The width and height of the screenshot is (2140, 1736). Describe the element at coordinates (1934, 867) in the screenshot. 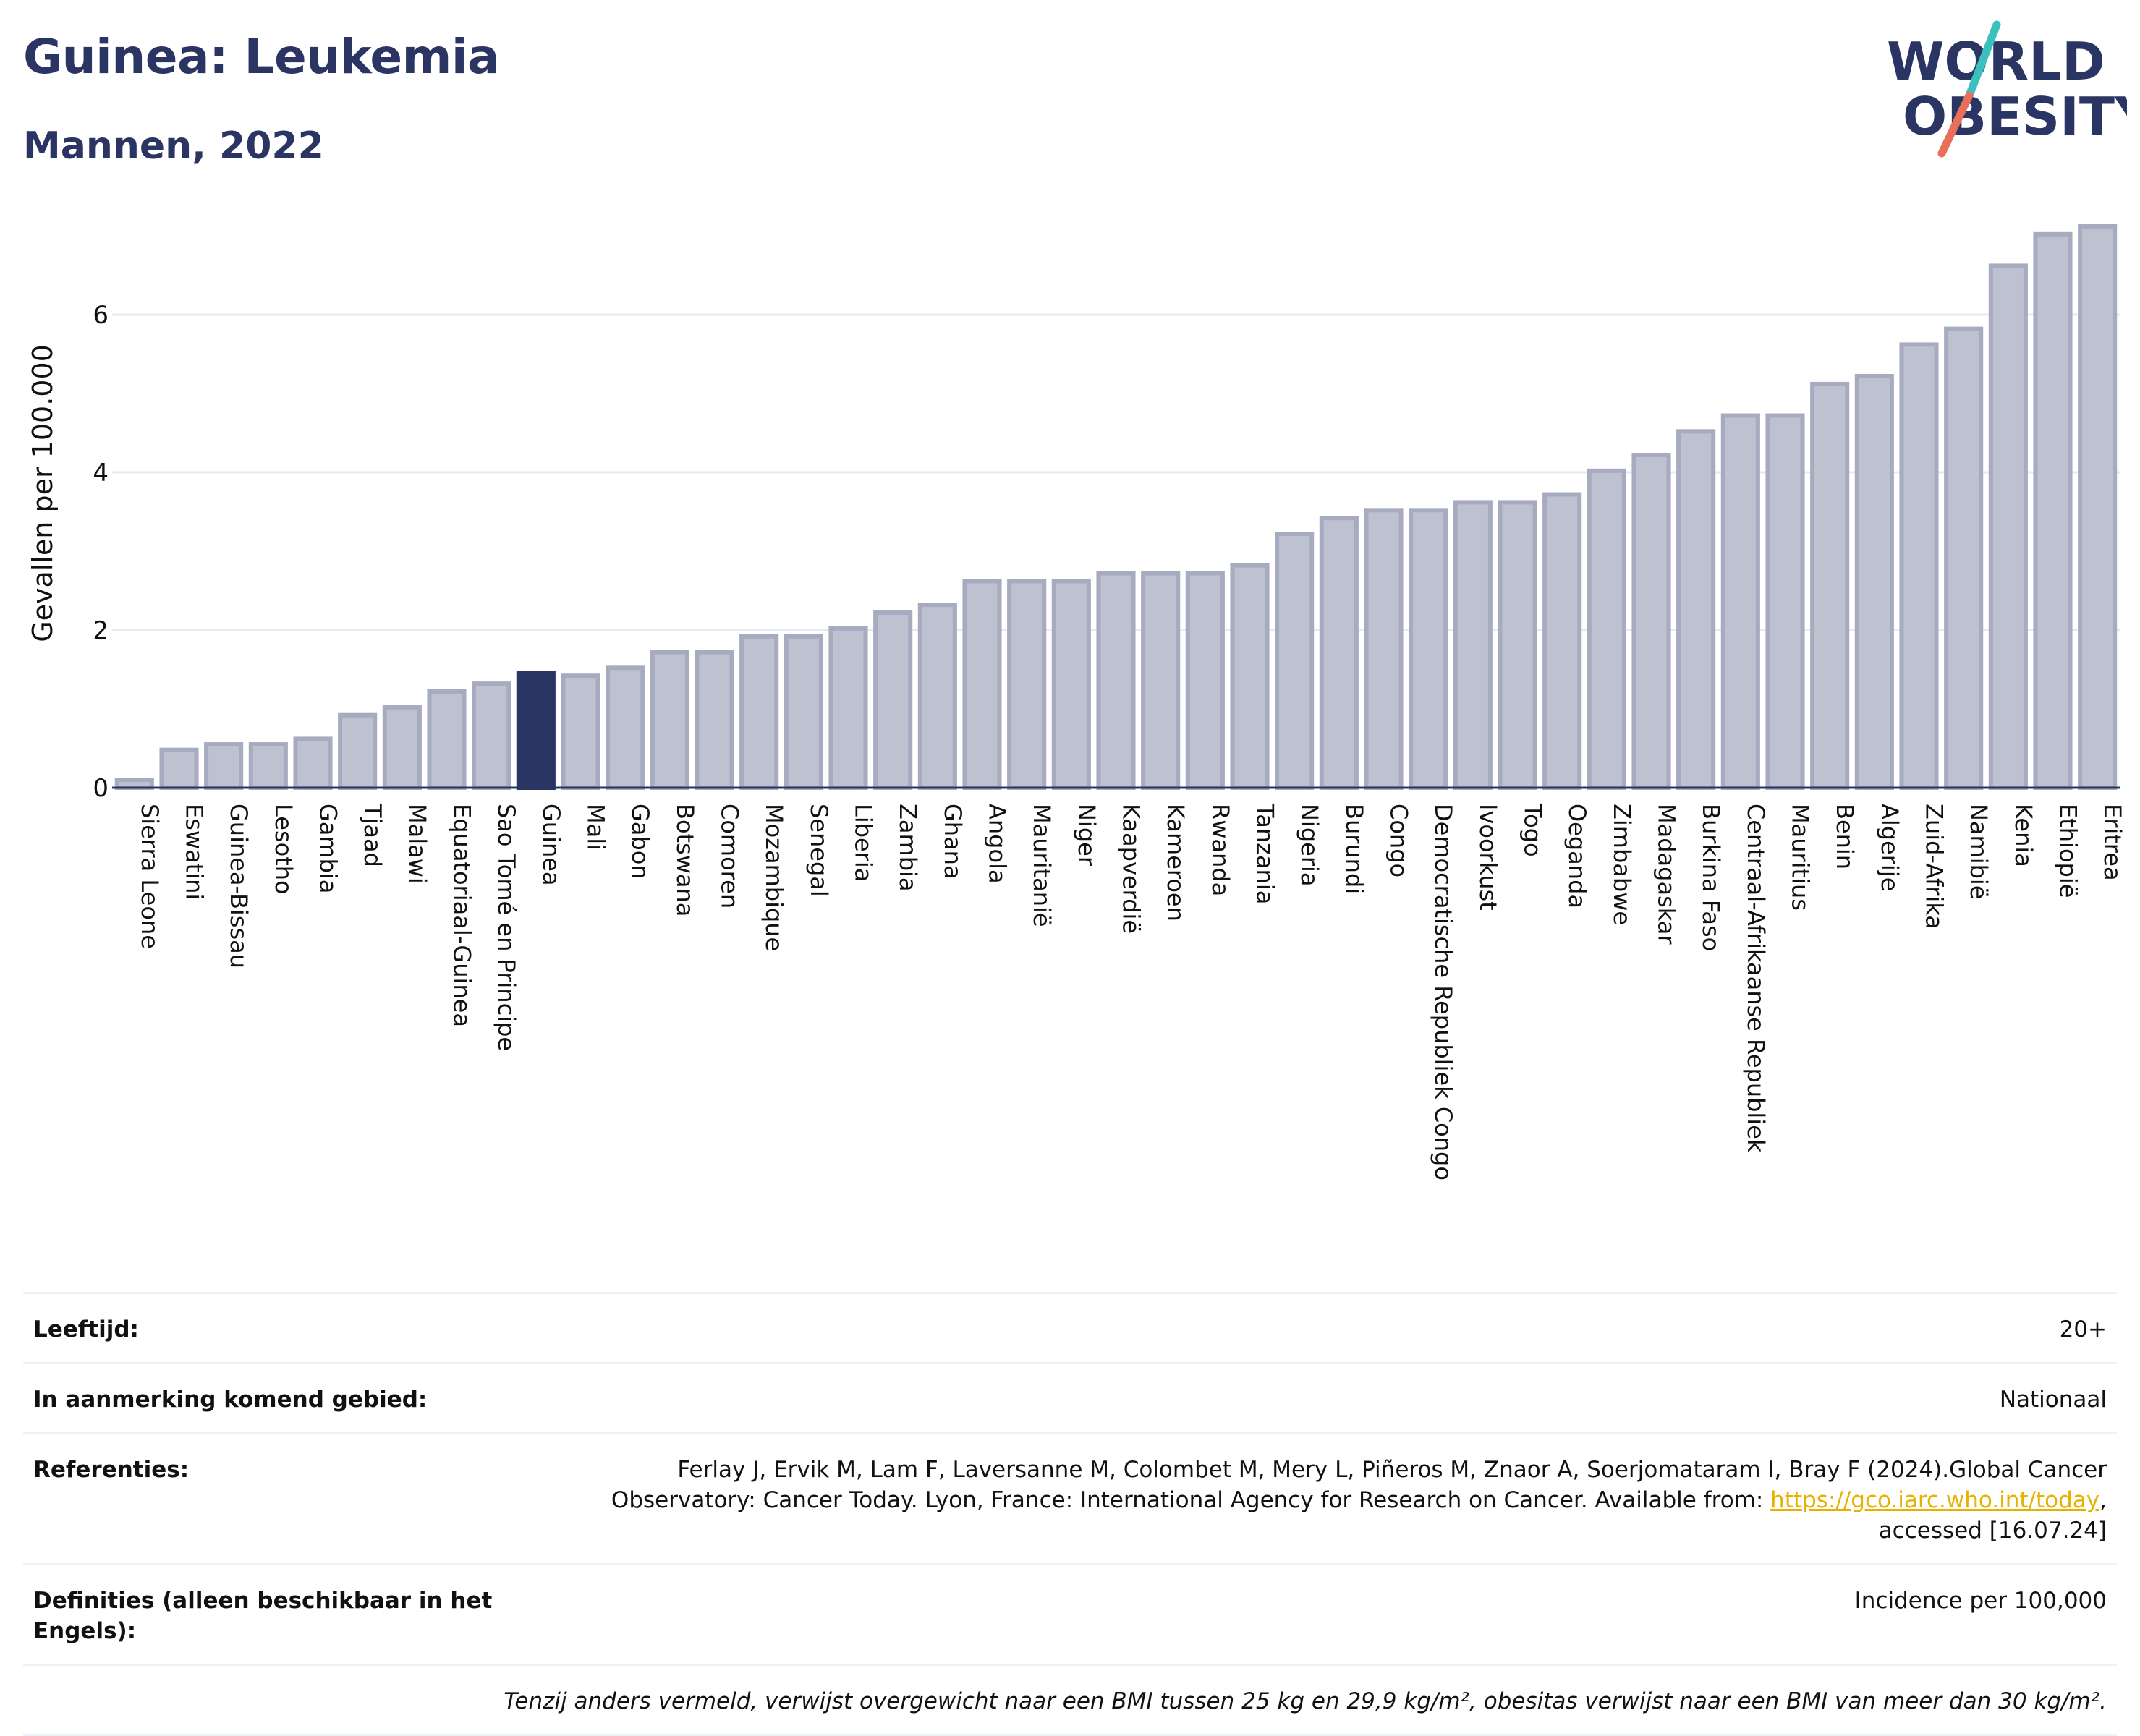

I see `x-tick-label: Zuid-Afrika` at that location.